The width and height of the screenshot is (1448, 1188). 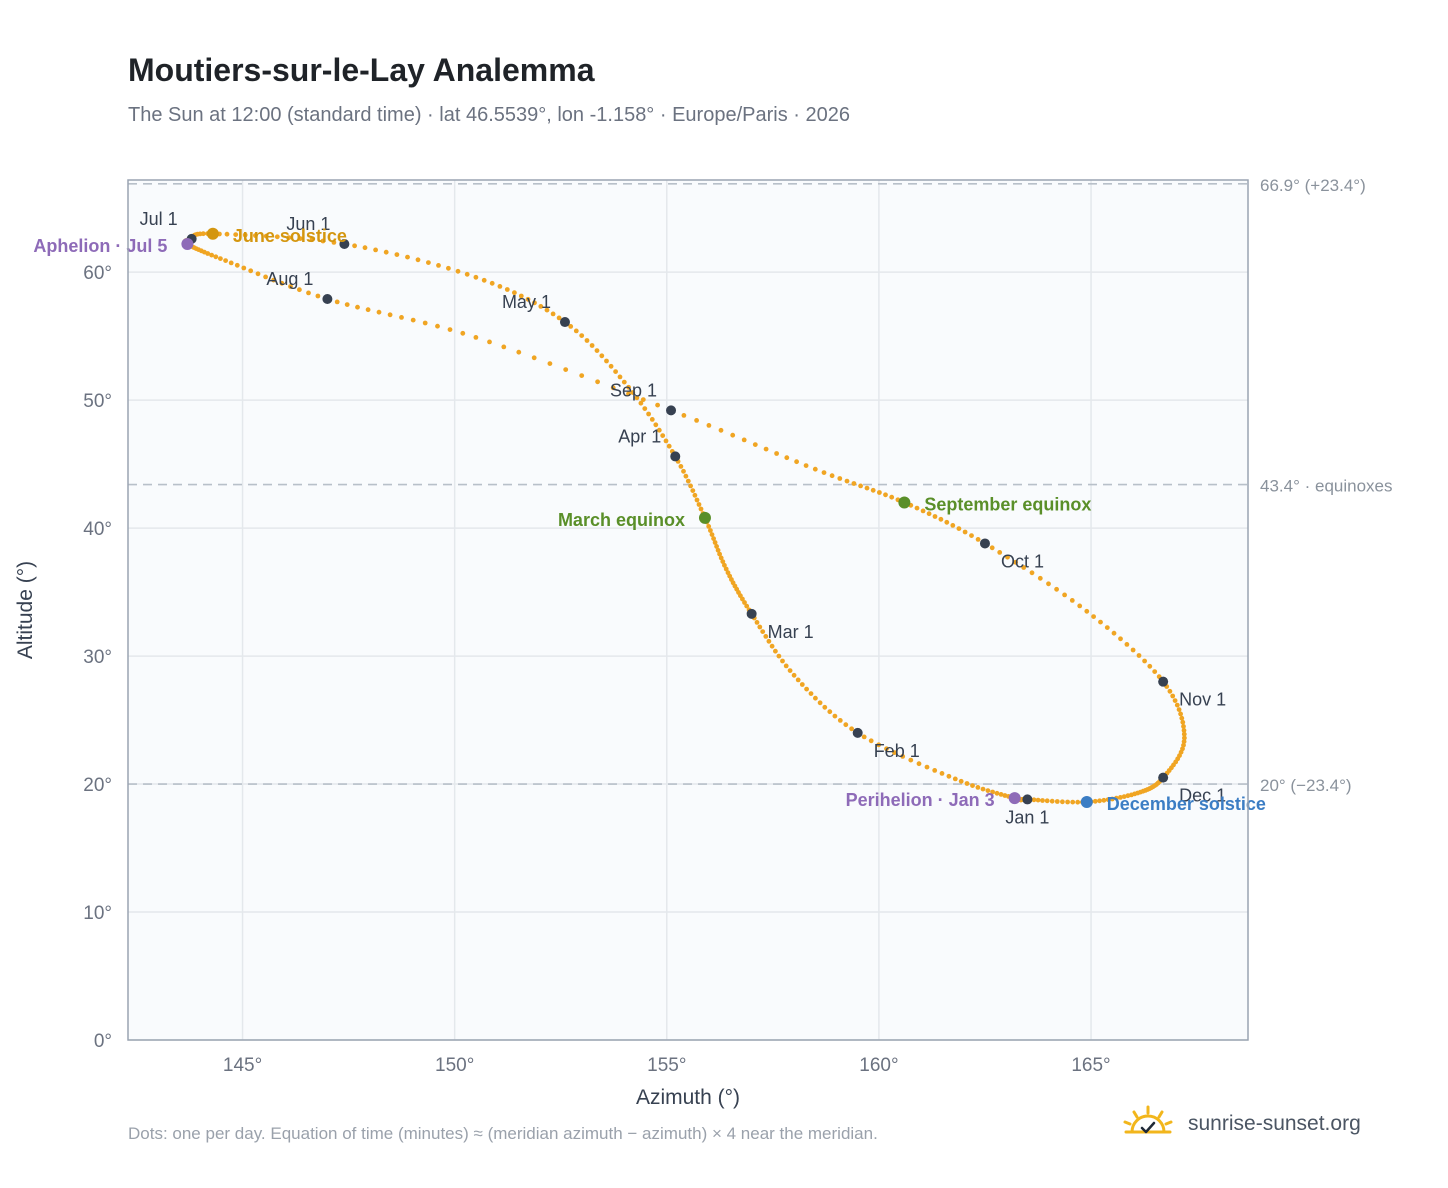 What do you see at coordinates (97, 913) in the screenshot?
I see `y-tick-label: 10°` at bounding box center [97, 913].